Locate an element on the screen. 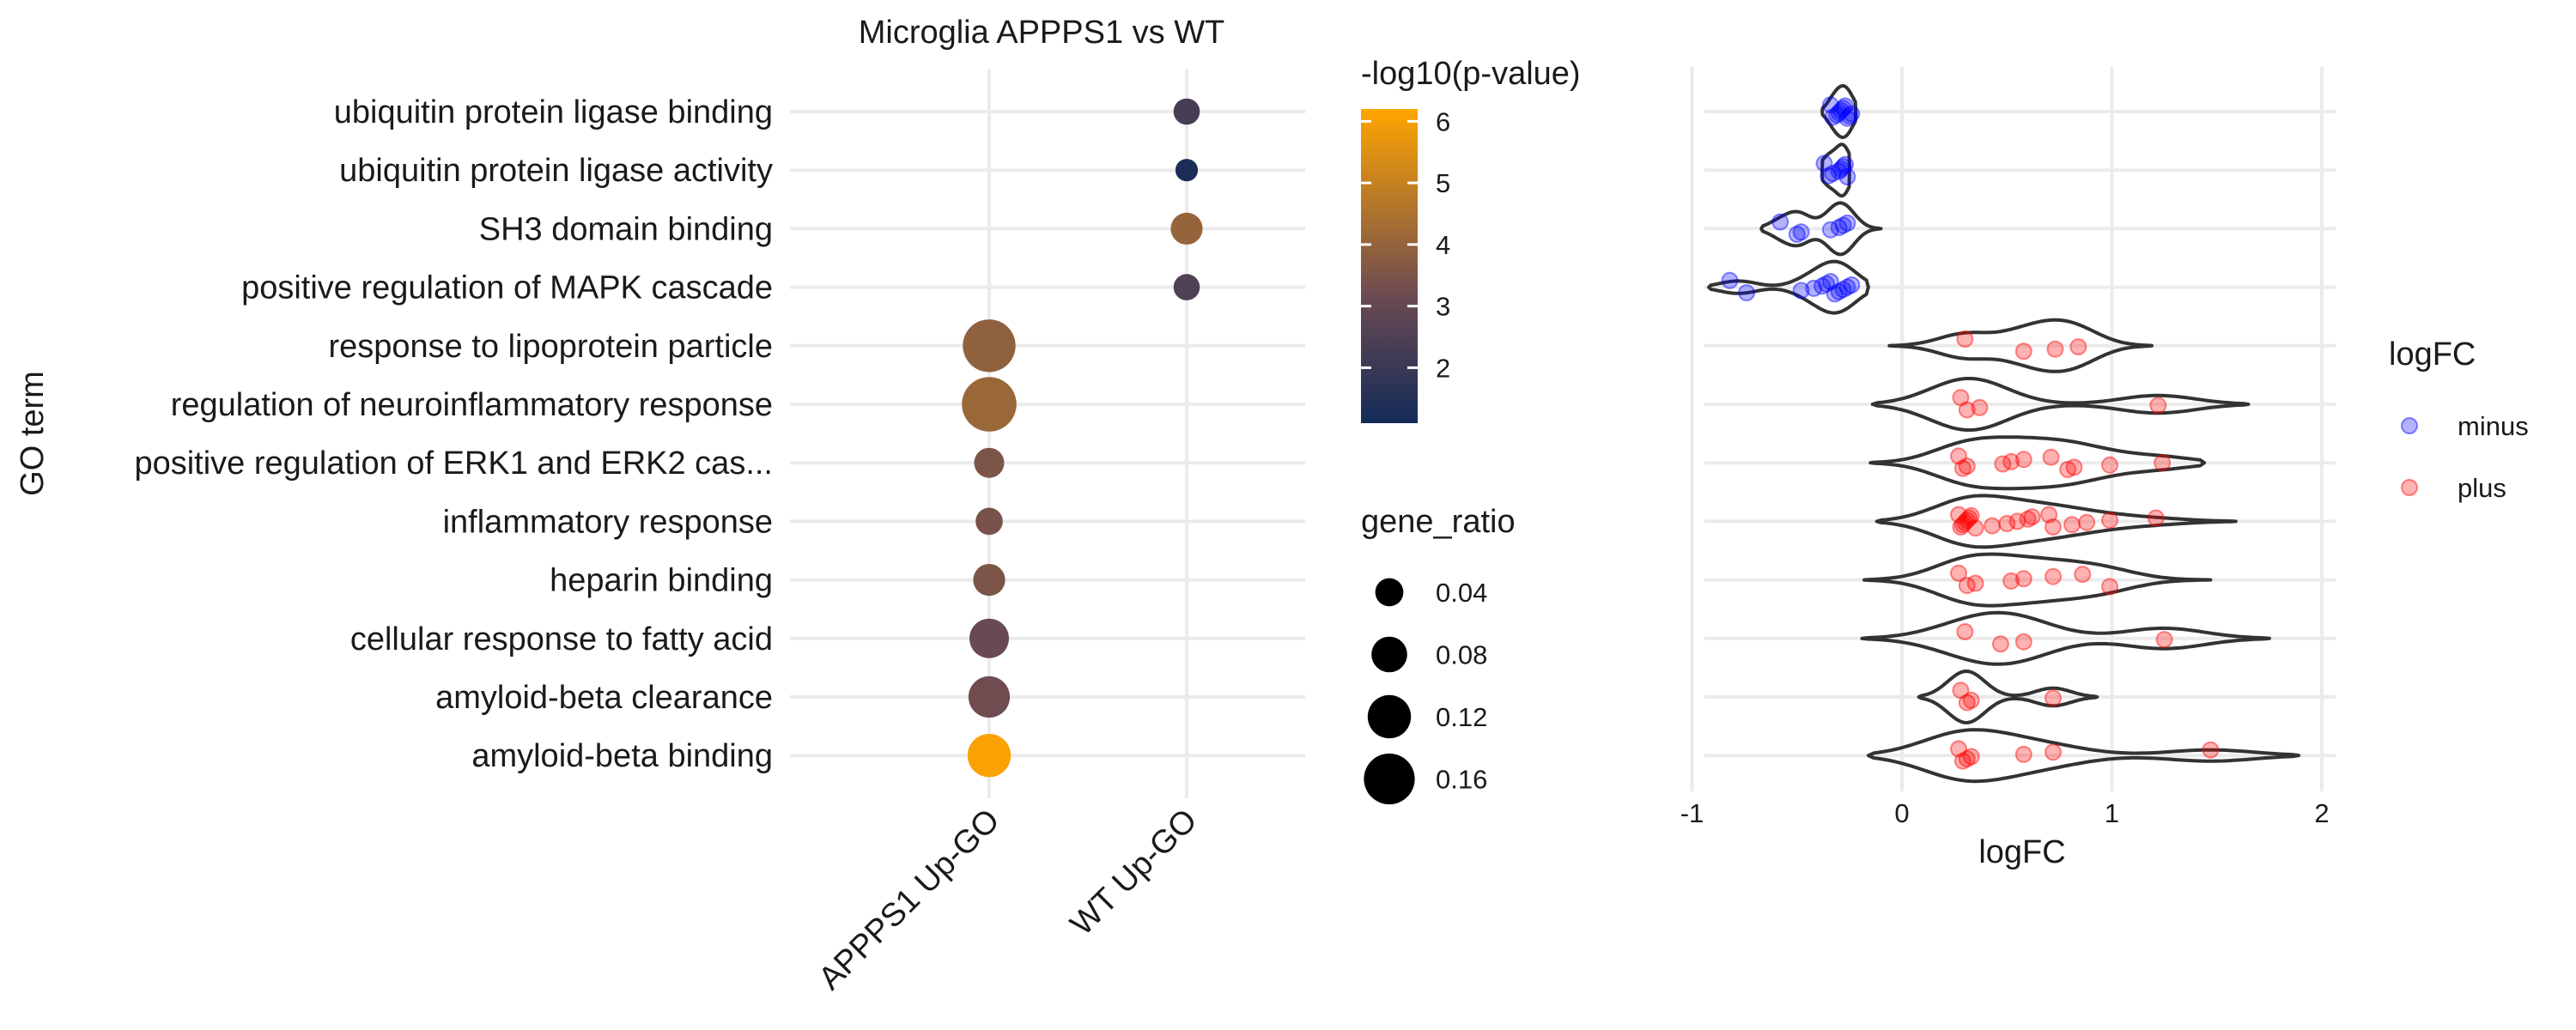  dotplot-y-tick-label: amyloid-beta binding is located at coordinates (622, 756).